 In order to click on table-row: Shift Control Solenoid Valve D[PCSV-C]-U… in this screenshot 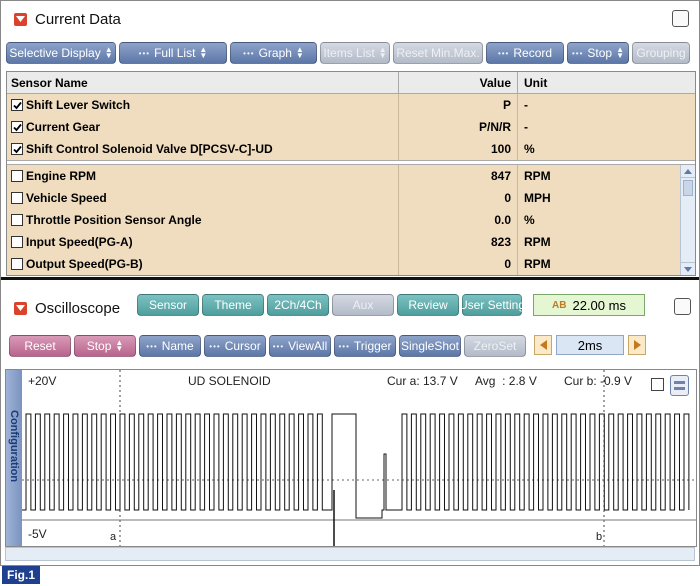, I will do `click(351, 149)`.